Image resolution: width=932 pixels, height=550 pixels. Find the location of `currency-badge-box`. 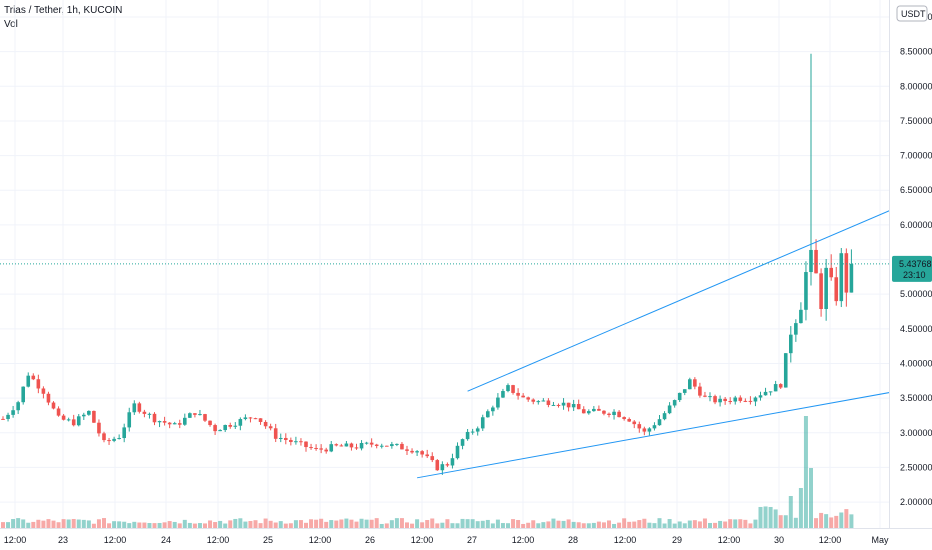

currency-badge-box is located at coordinates (912, 13).